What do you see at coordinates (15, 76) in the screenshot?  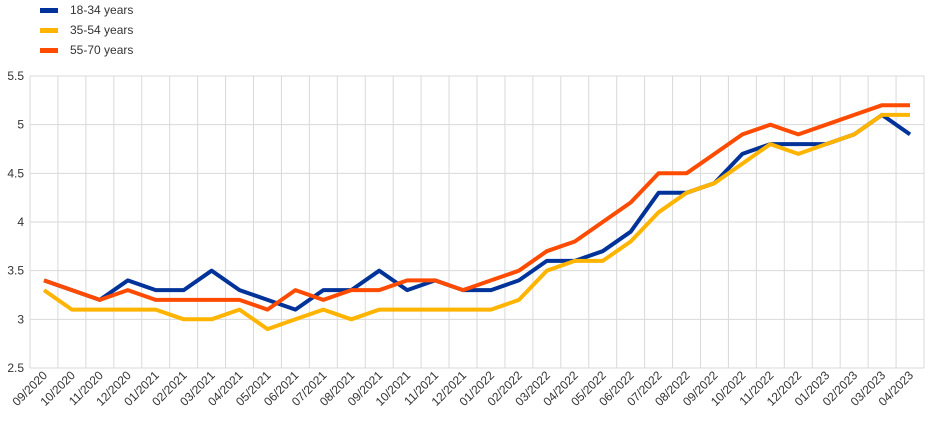 I see `y-tick-label: 5.5` at bounding box center [15, 76].